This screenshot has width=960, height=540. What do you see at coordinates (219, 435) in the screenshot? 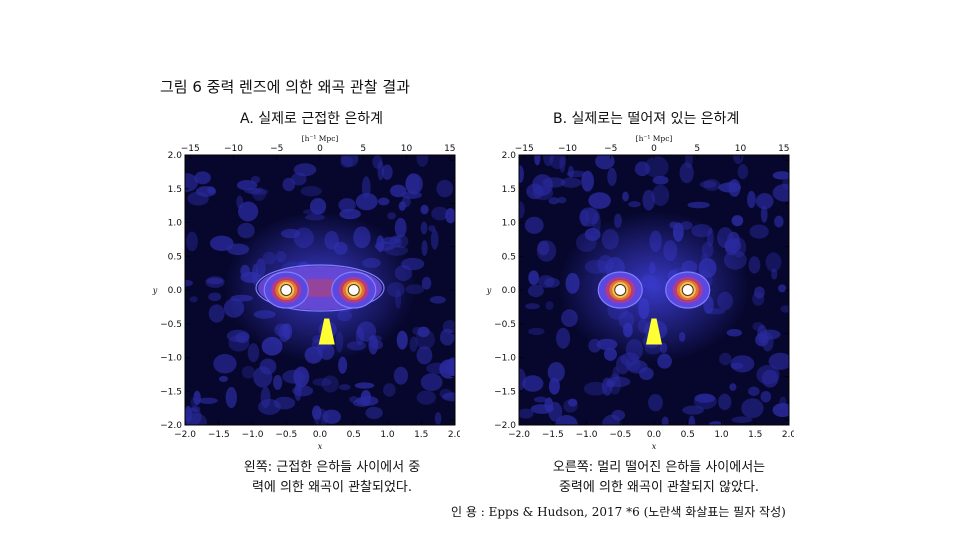
I see `x-tick-label: −1.5` at bounding box center [219, 435].